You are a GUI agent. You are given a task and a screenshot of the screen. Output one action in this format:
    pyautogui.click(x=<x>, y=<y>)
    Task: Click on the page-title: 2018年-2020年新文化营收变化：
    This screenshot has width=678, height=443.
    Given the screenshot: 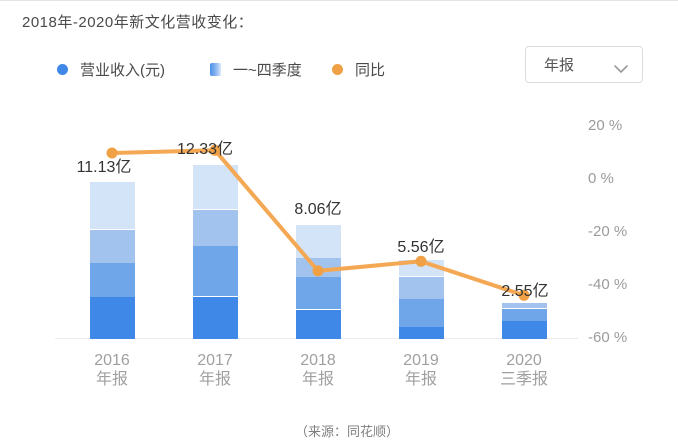 What is the action you would take?
    pyautogui.click(x=138, y=22)
    